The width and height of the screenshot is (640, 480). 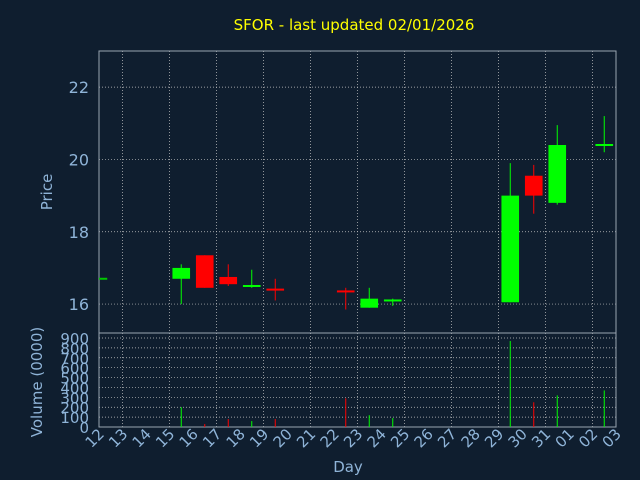 I want to click on volume-tick-label: 300, so click(x=74, y=398).